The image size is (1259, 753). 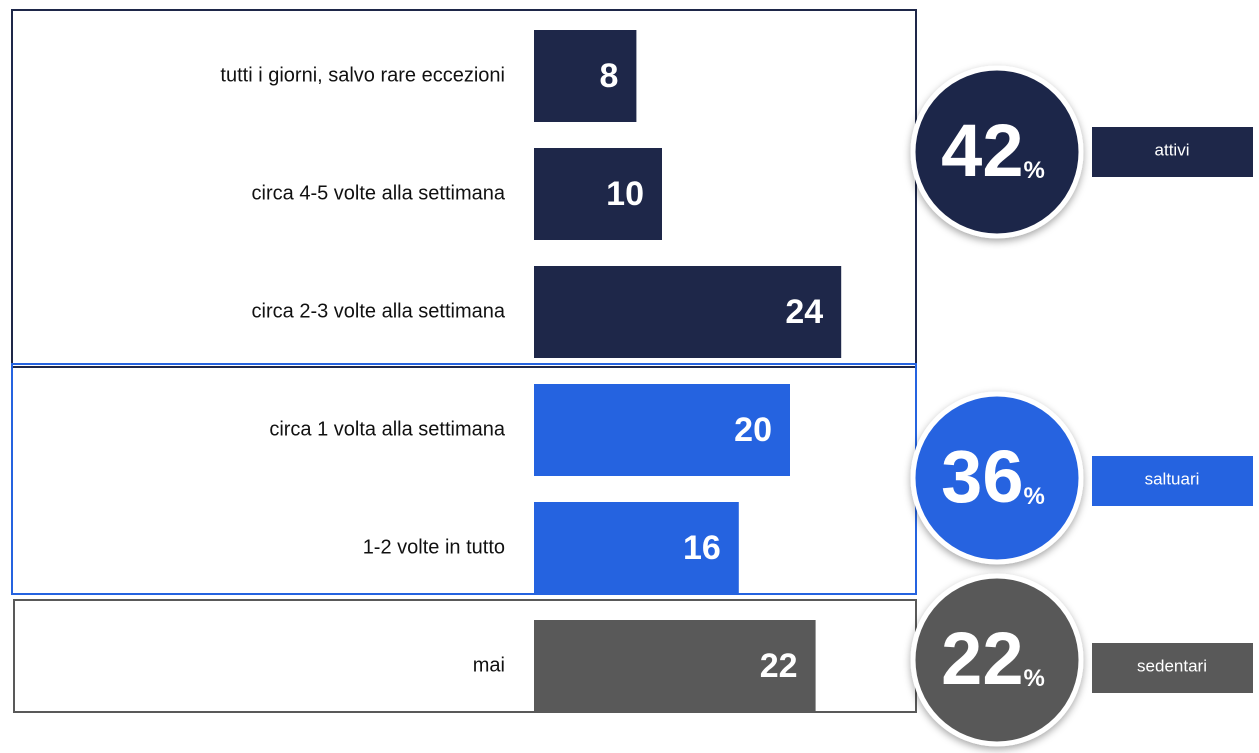 I want to click on total-number: 42, so click(x=982, y=150).